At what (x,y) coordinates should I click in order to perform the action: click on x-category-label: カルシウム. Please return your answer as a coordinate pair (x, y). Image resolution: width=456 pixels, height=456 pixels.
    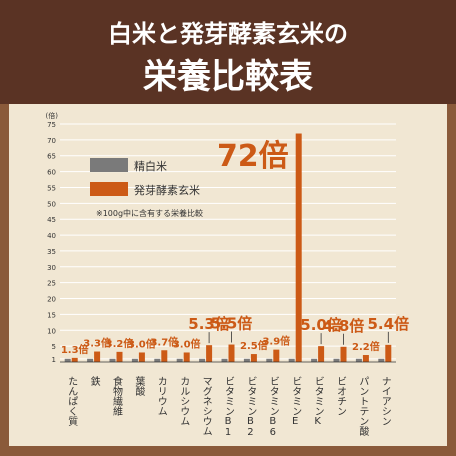
    Looking at the image, I should click on (184, 401).